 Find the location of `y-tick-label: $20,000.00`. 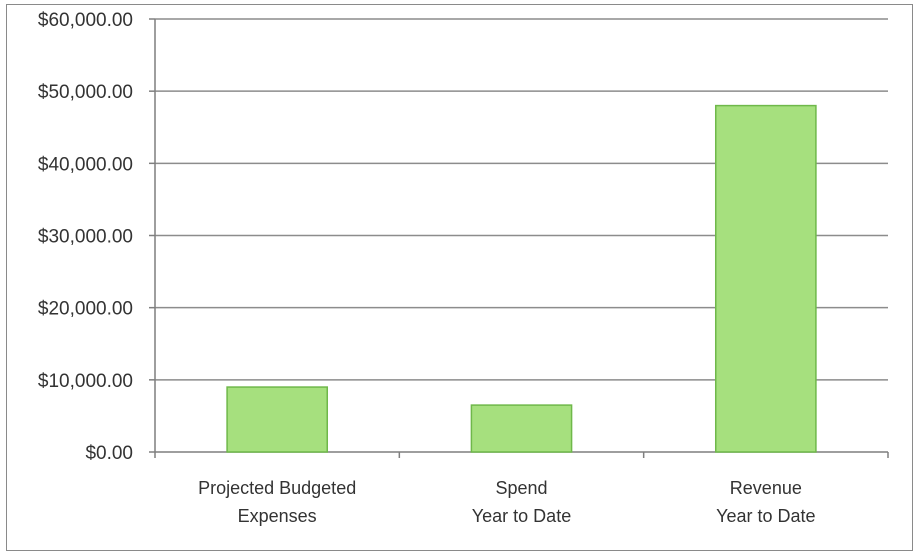

y-tick-label: $20,000.00 is located at coordinates (85, 309).